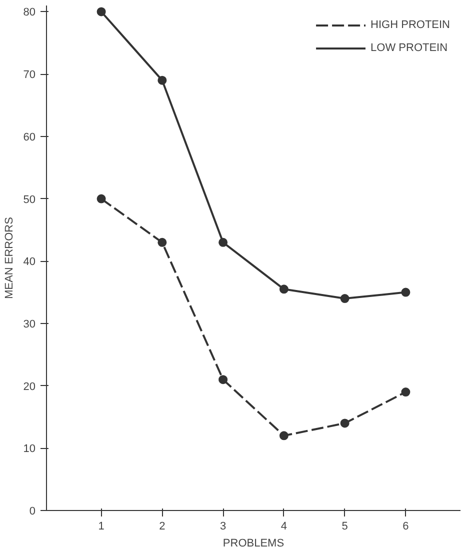 Image resolution: width=465 pixels, height=552 pixels. I want to click on legend-label: LOW PROTEIN, so click(409, 48).